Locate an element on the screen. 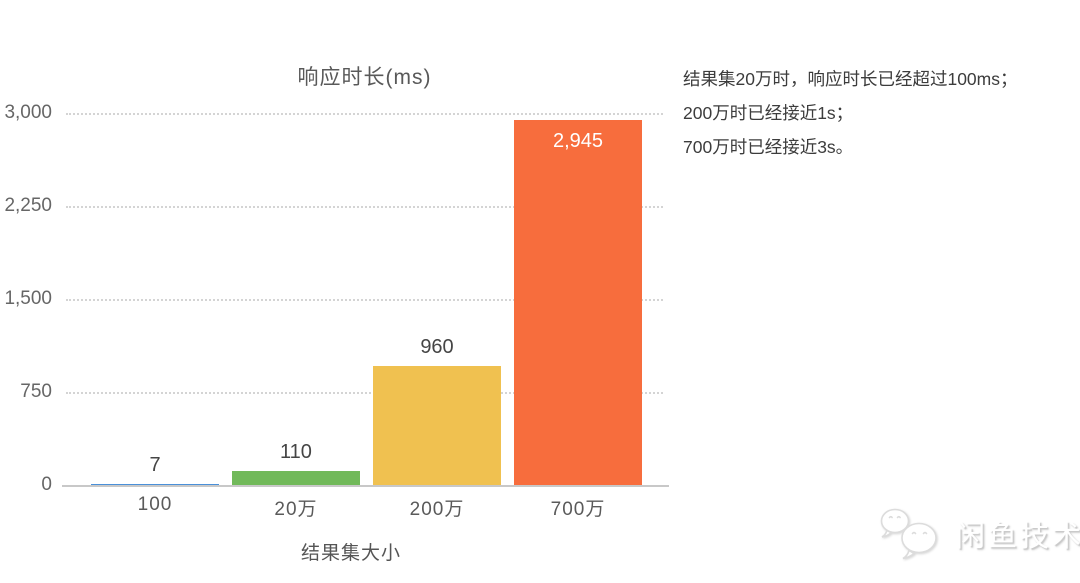 The image size is (1080, 583). x-axis: 100 20万 200万 700万 is located at coordinates (364, 507).